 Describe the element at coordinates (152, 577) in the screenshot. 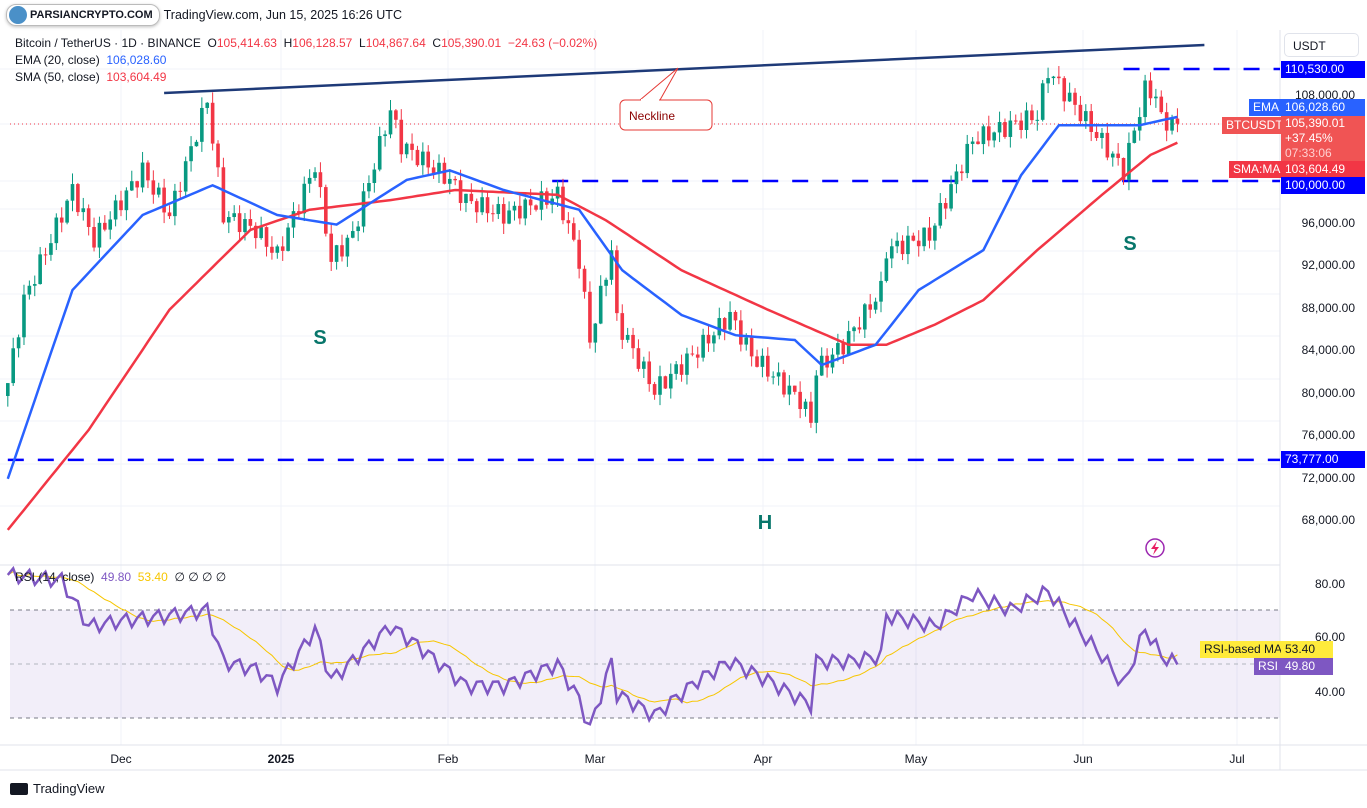

I see `rsi-ma-legend-value: 53.40` at that location.